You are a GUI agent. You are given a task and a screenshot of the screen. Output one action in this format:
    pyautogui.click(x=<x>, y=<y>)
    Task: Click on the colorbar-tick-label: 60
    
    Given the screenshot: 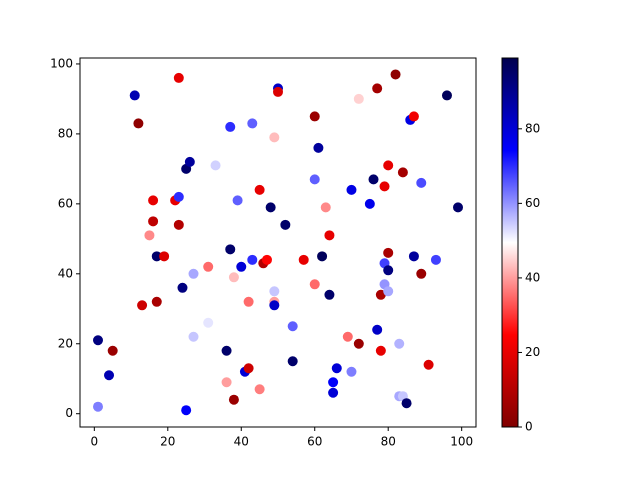 What is the action you would take?
    pyautogui.click(x=532, y=203)
    